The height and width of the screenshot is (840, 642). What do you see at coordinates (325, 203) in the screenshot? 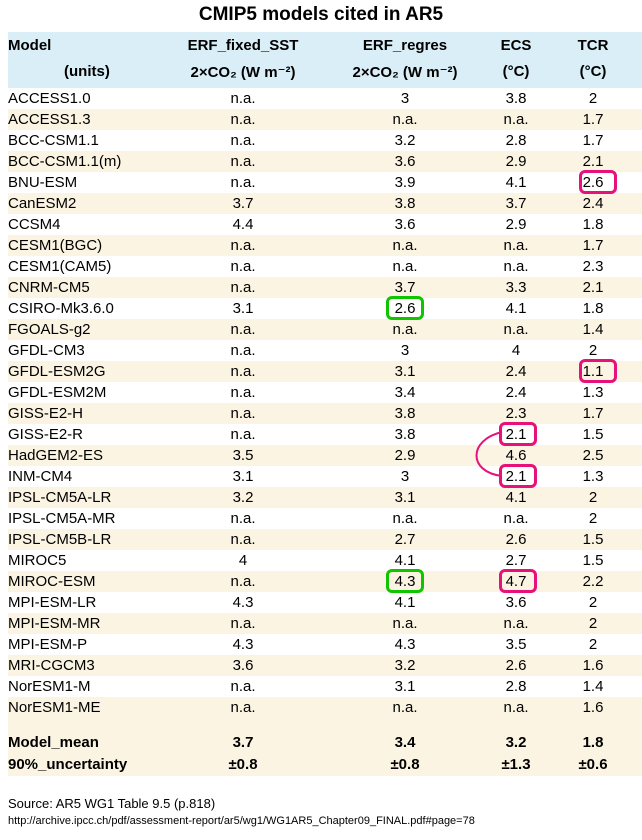
I see `table-row: CanESM2 3.7 3.8 3.7 2.4` at bounding box center [325, 203].